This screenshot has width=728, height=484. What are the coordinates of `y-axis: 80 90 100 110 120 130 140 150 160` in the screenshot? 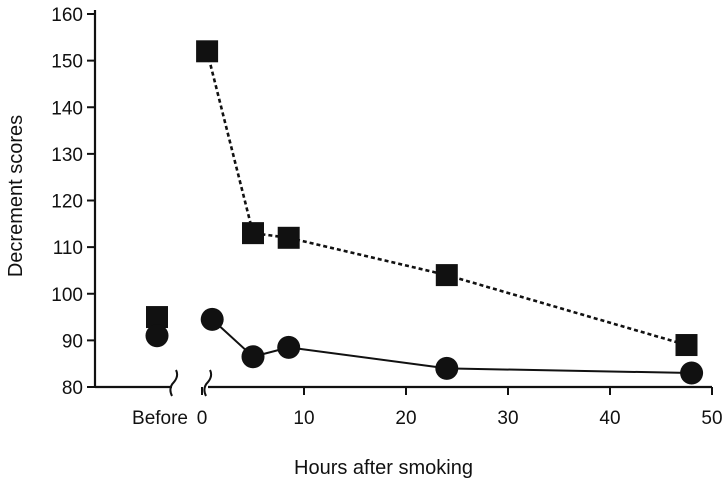 It's located at (74, 202).